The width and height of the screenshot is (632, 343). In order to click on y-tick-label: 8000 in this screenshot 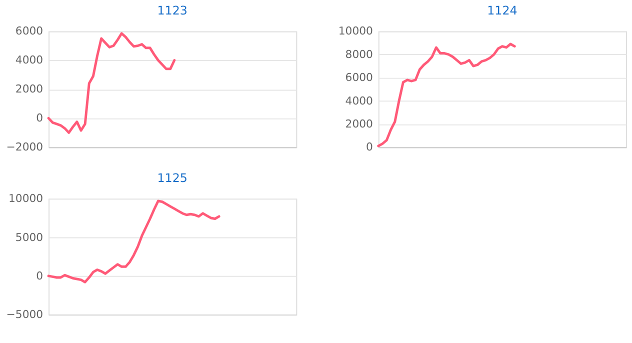, I will do `click(359, 54)`.